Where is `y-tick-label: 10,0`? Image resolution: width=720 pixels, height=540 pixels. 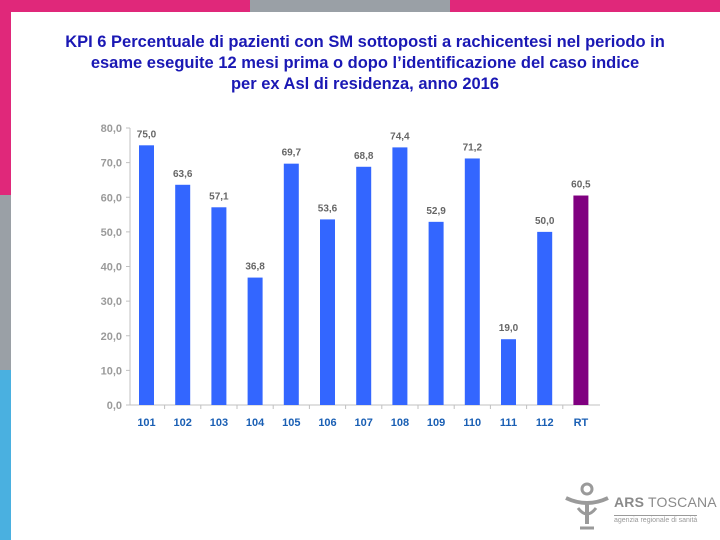 y-tick-label: 10,0 is located at coordinates (111, 371).